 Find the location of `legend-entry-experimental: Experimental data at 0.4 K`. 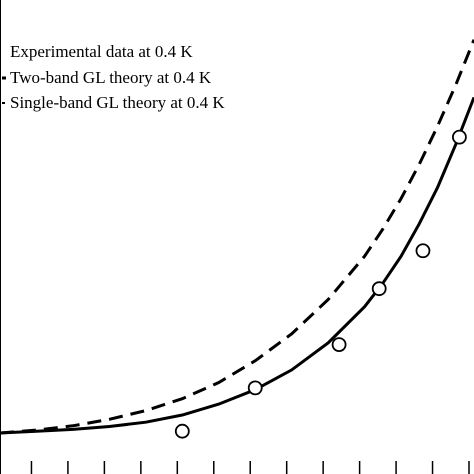

legend-entry-experimental: Experimental data at 0.4 K is located at coordinates (101, 51).